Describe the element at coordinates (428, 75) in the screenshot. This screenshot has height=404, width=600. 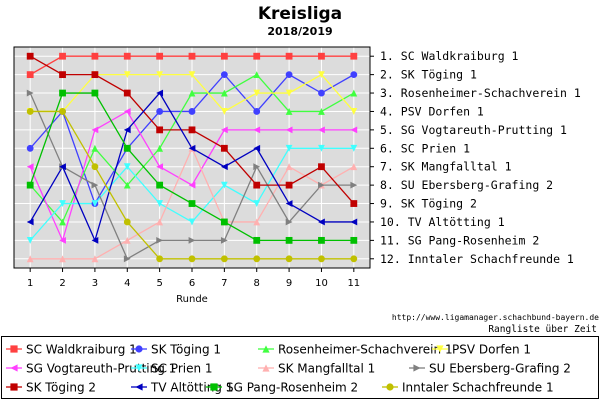
I see `rank-label-2: 2. SK Töging 1` at that location.